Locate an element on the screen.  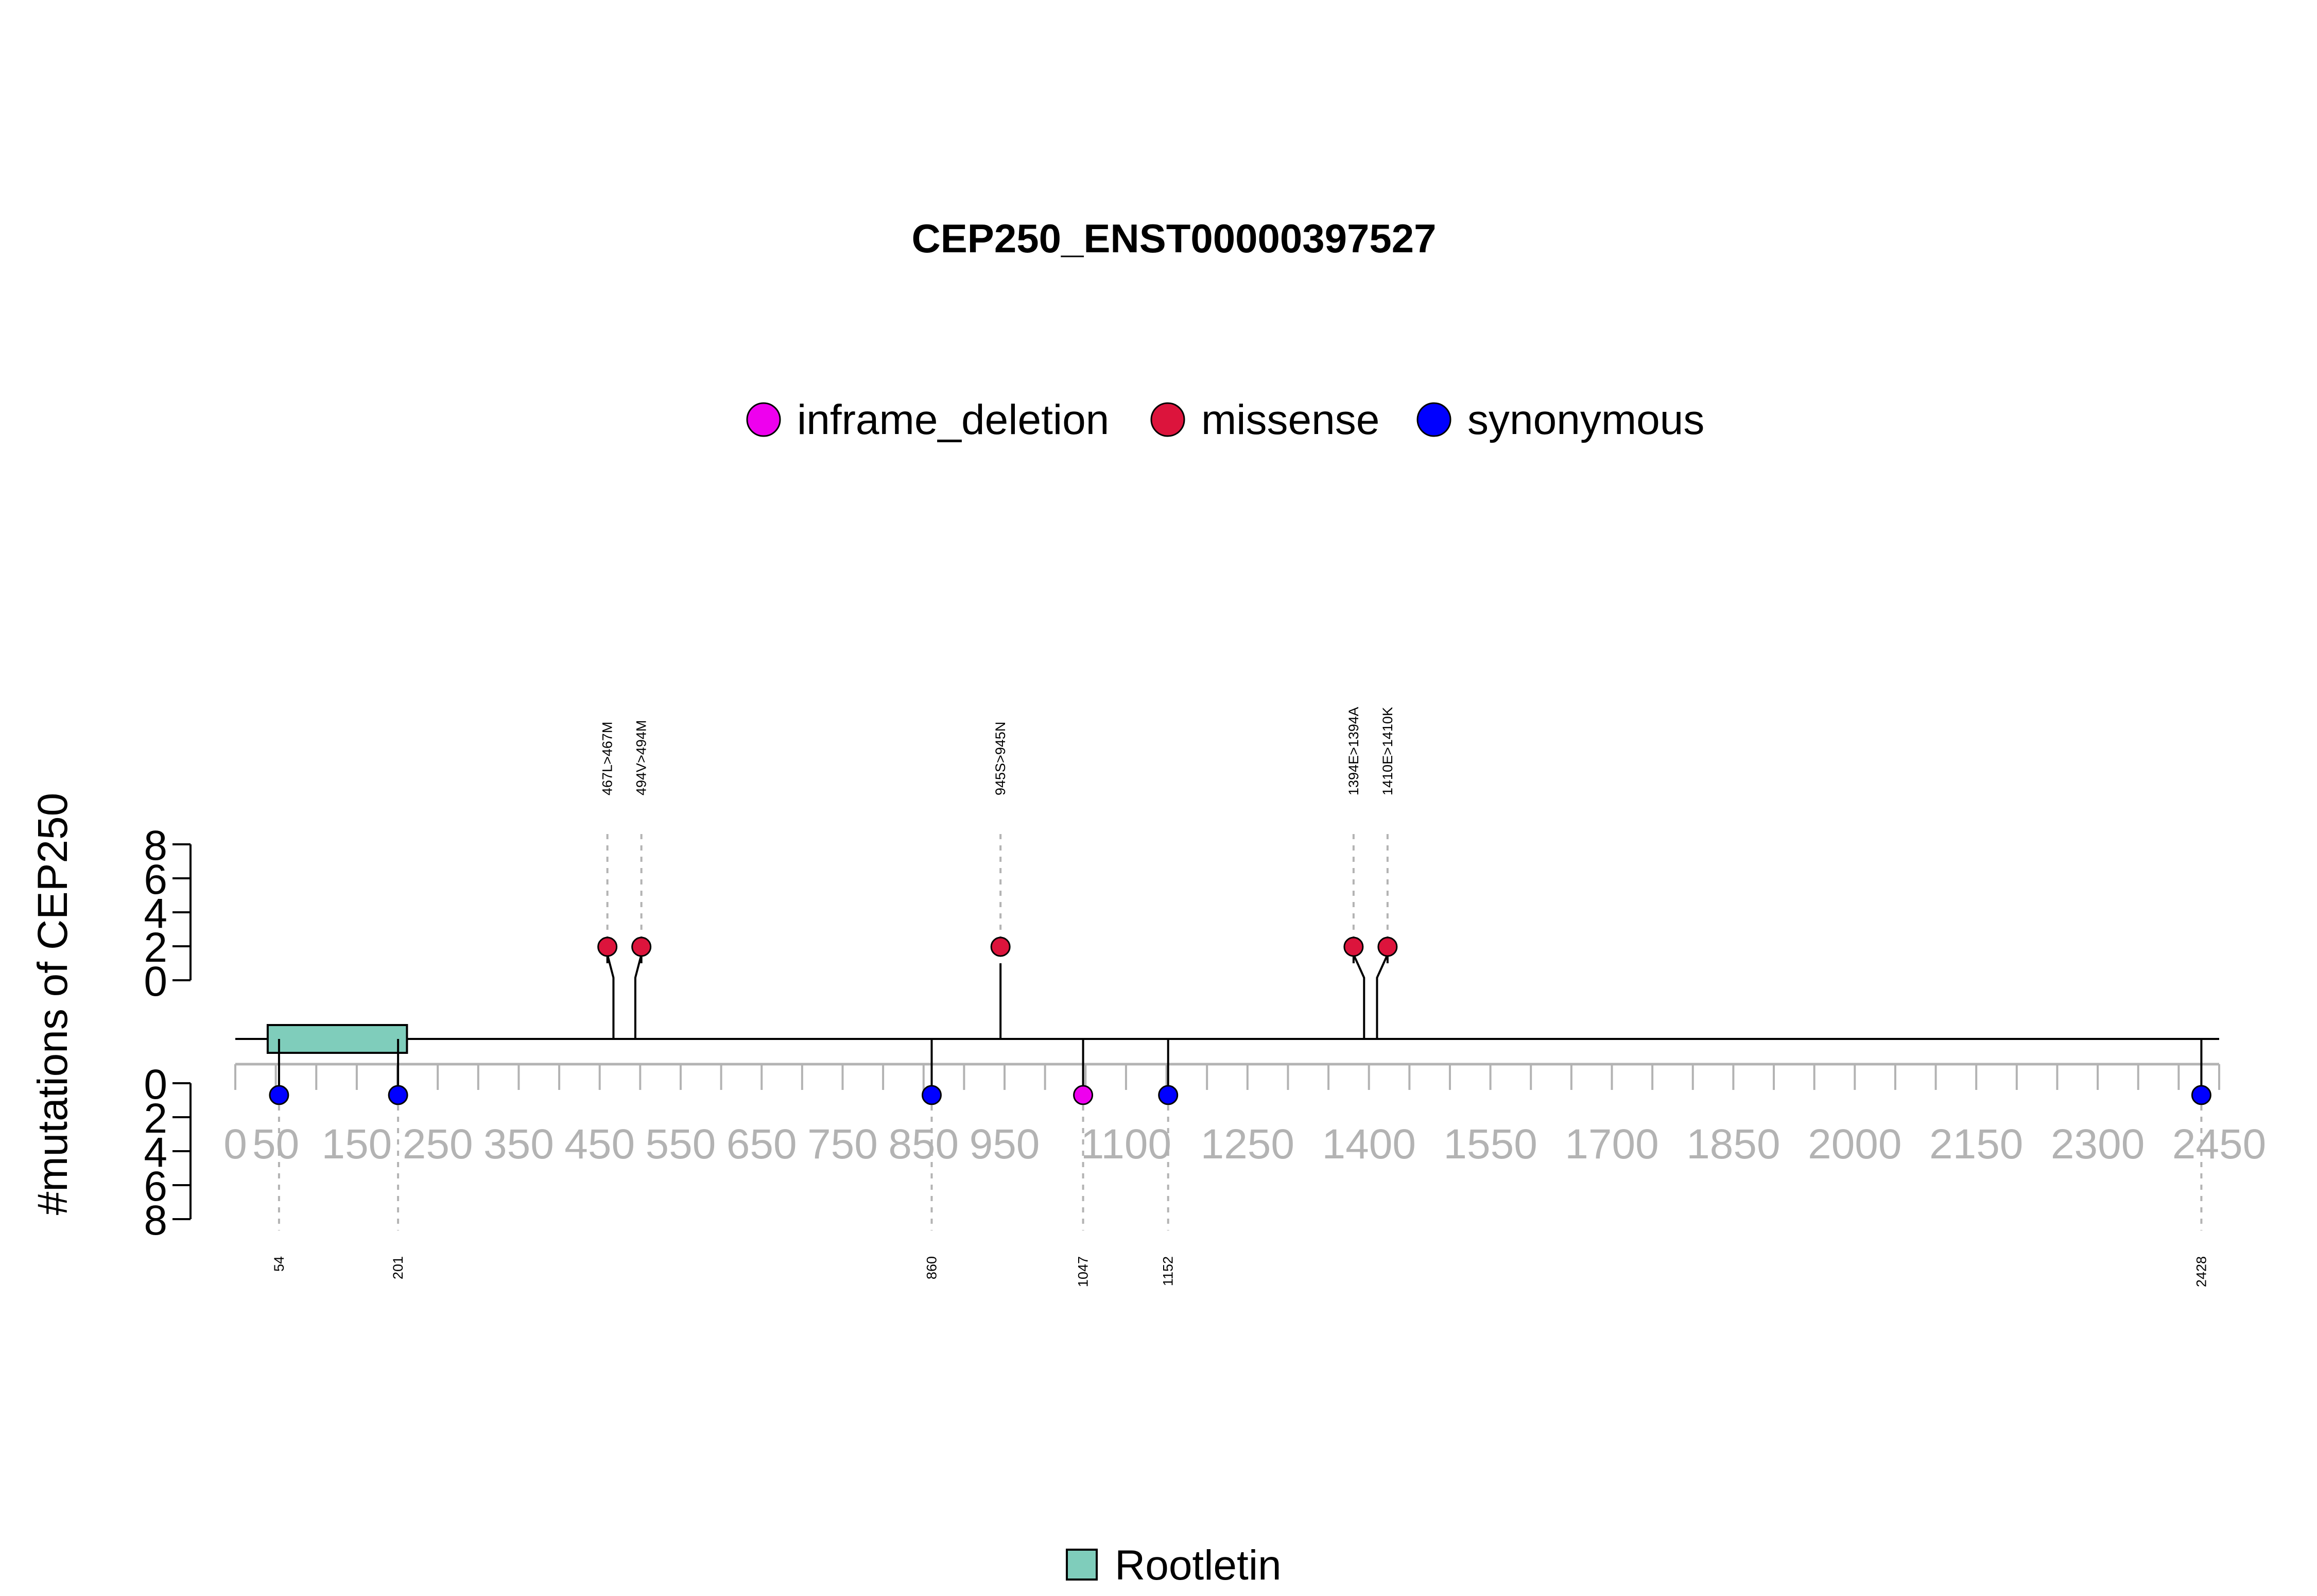
x-tick-label-850: 850 is located at coordinates (923, 1145).